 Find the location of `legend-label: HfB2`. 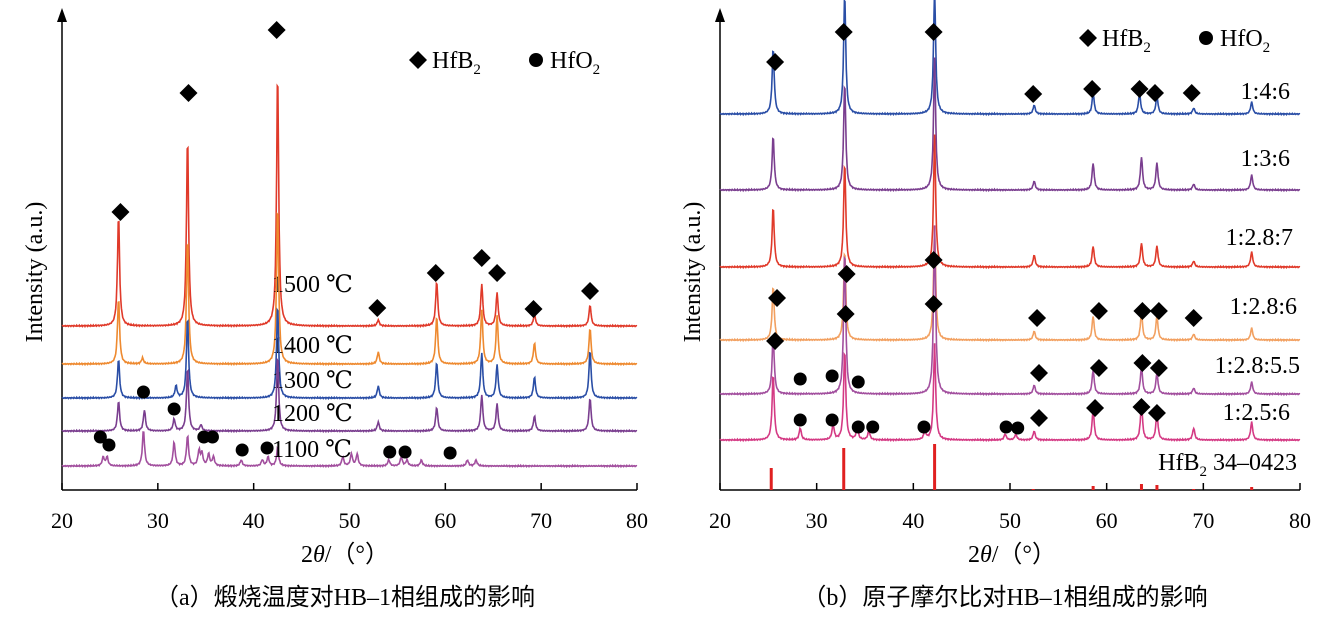

legend-label: HfB2 is located at coordinates (456, 63).